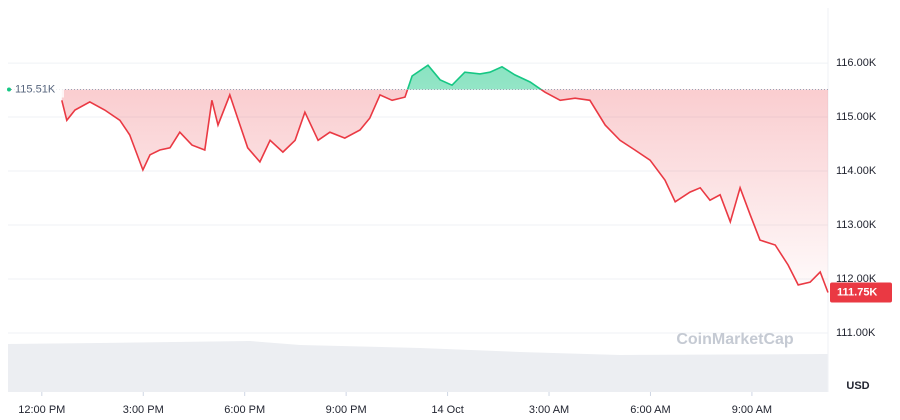 The height and width of the screenshot is (420, 900). What do you see at coordinates (474, 77) in the screenshot?
I see `price-line-up` at bounding box center [474, 77].